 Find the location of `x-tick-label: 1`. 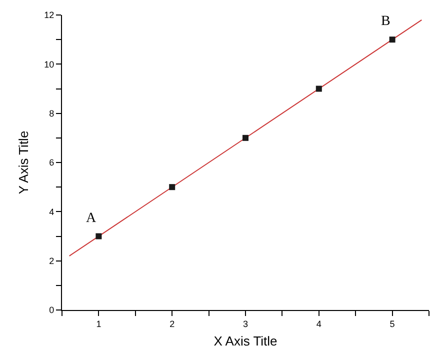

x-tick-label: 1 is located at coordinates (99, 323).